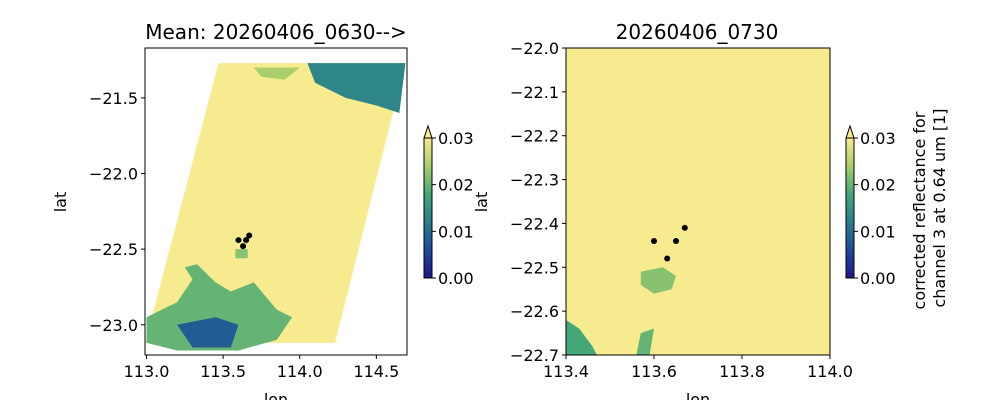 This screenshot has height=400, width=1000. What do you see at coordinates (698, 368) in the screenshot?
I see `panel-right-x-ticks: 113.4 113.6 113.8 114.0` at bounding box center [698, 368].